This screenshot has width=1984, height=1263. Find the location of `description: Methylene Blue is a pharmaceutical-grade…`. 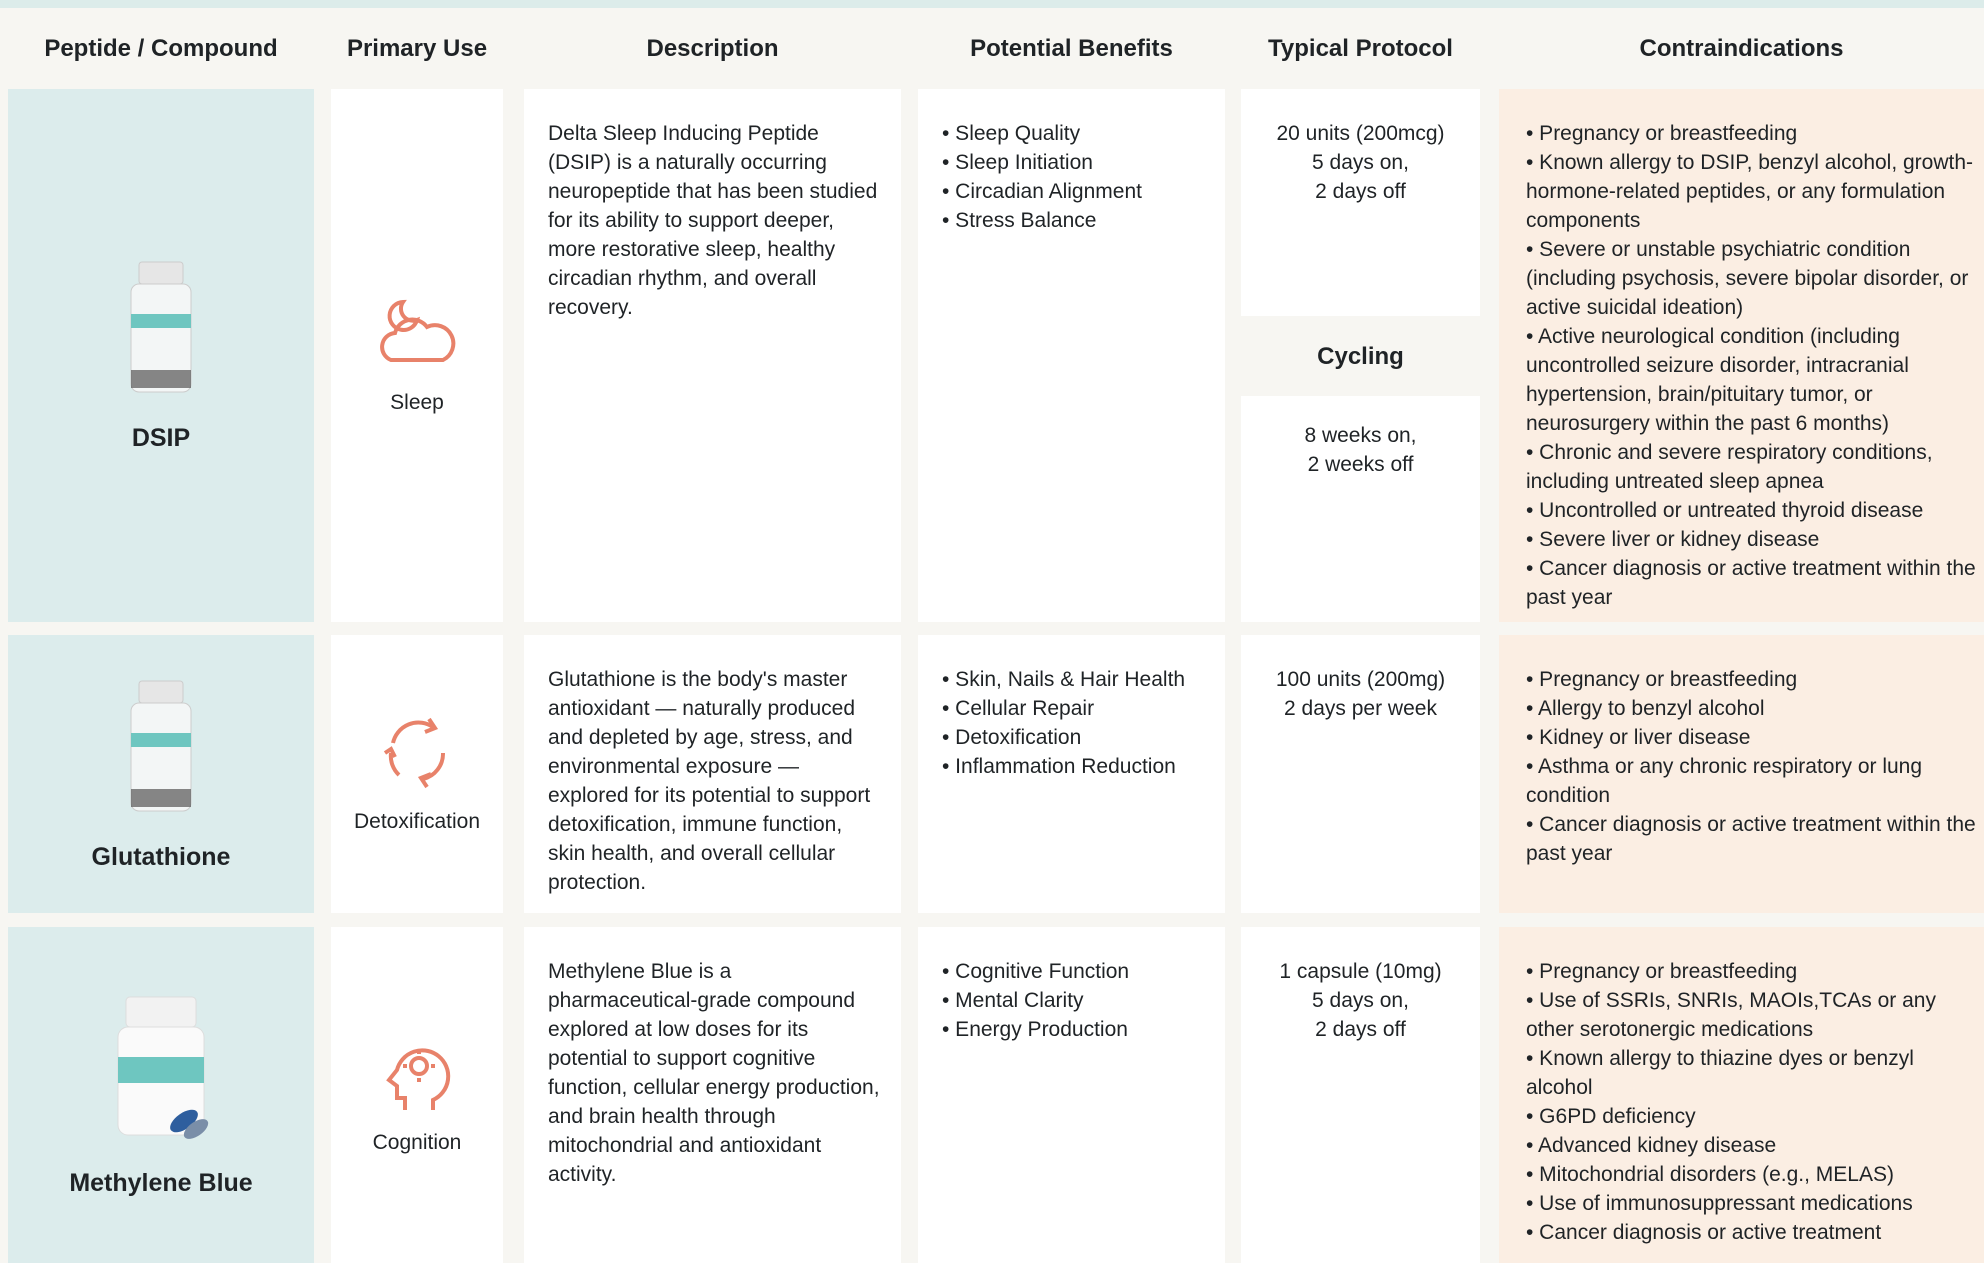

description: Methylene Blue is a pharmaceutical-grade… is located at coordinates (714, 1073).